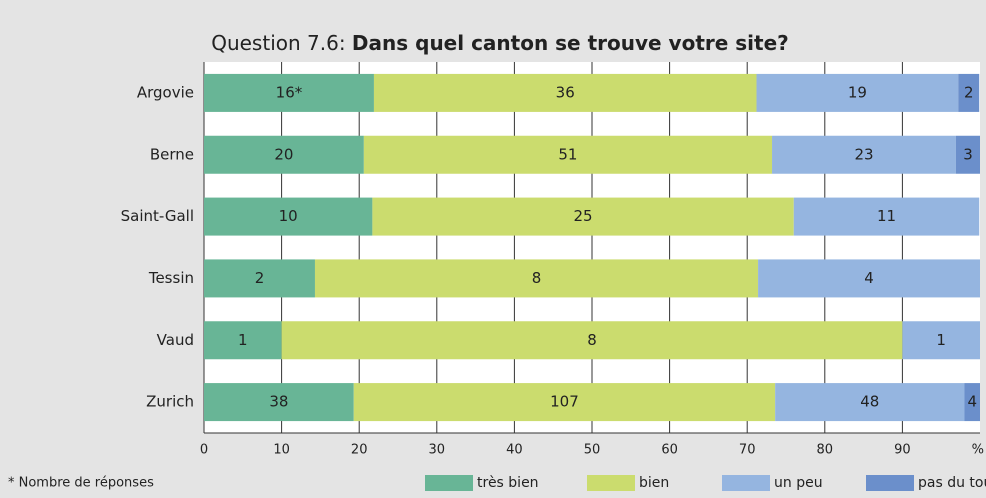 This screenshot has width=986, height=498. I want to click on bar-count-label: 16*, so click(289, 92).